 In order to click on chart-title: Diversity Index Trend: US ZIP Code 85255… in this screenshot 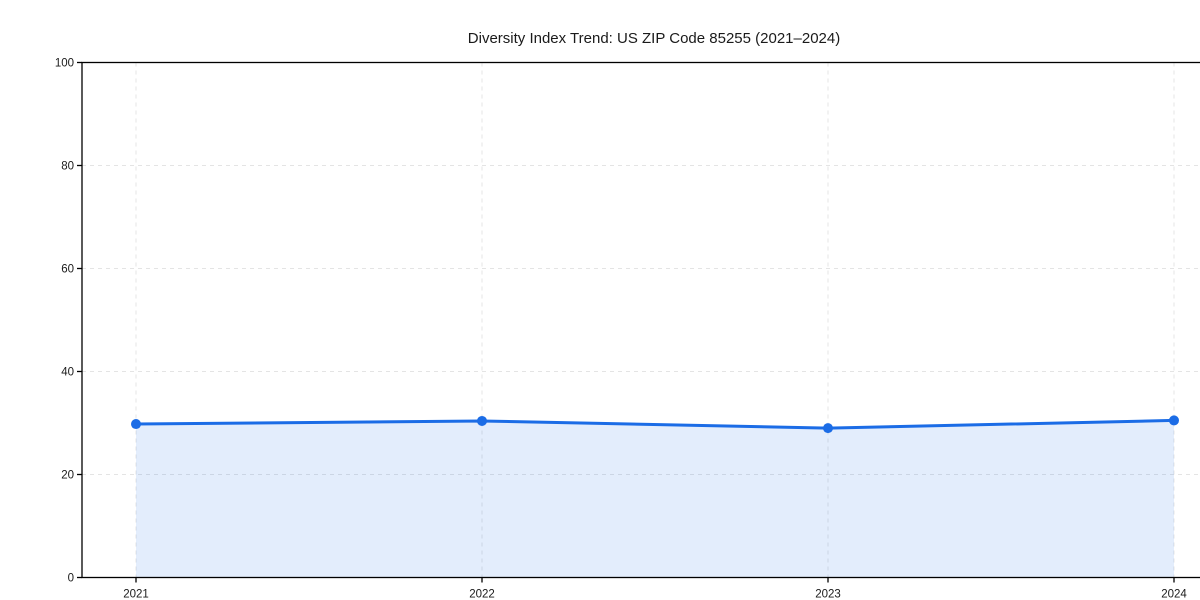, I will do `click(654, 38)`.